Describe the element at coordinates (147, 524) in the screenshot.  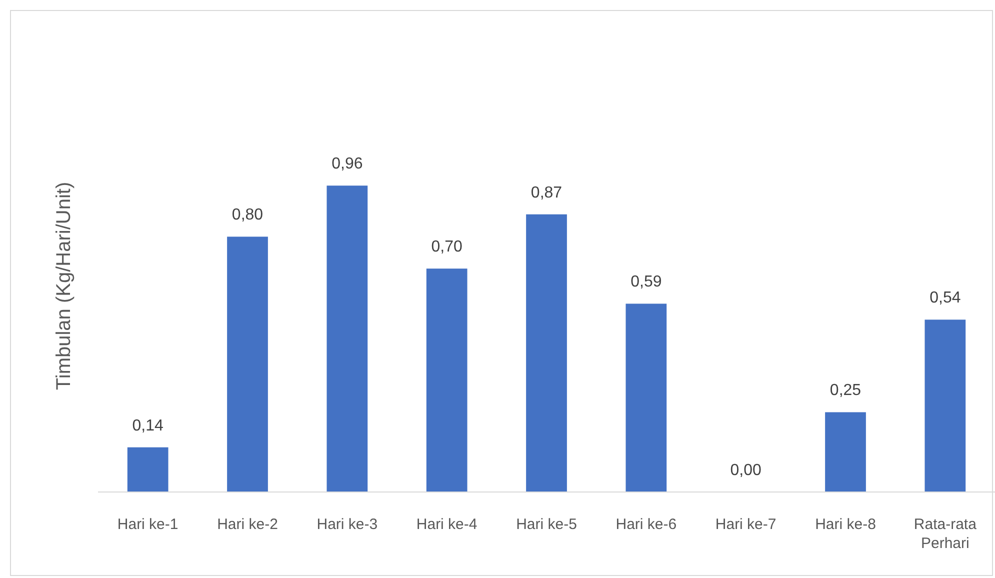
I see `x-tick-label: Hari ke-1` at that location.